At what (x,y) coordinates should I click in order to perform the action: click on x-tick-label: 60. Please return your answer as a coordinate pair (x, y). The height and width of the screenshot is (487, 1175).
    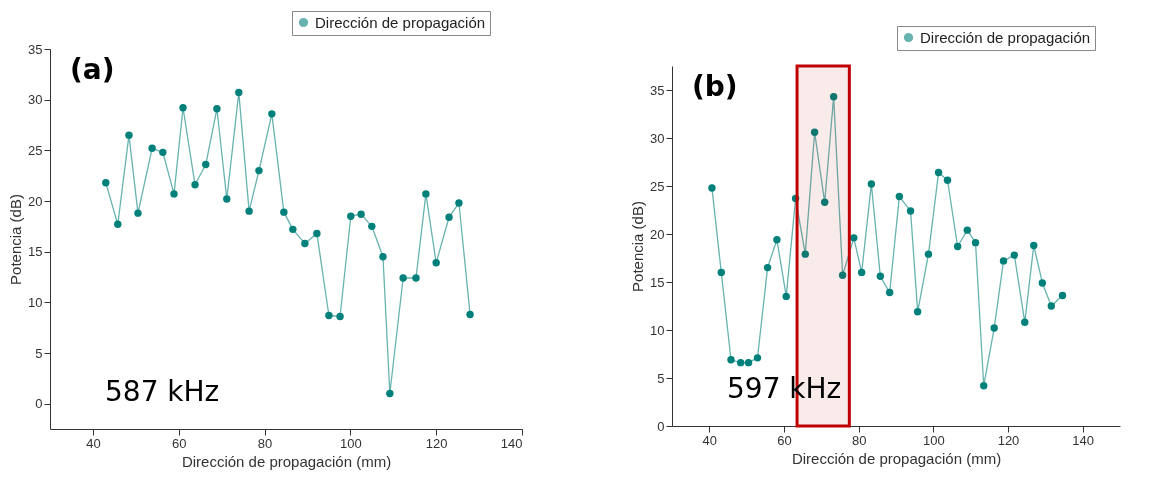
    Looking at the image, I should click on (784, 440).